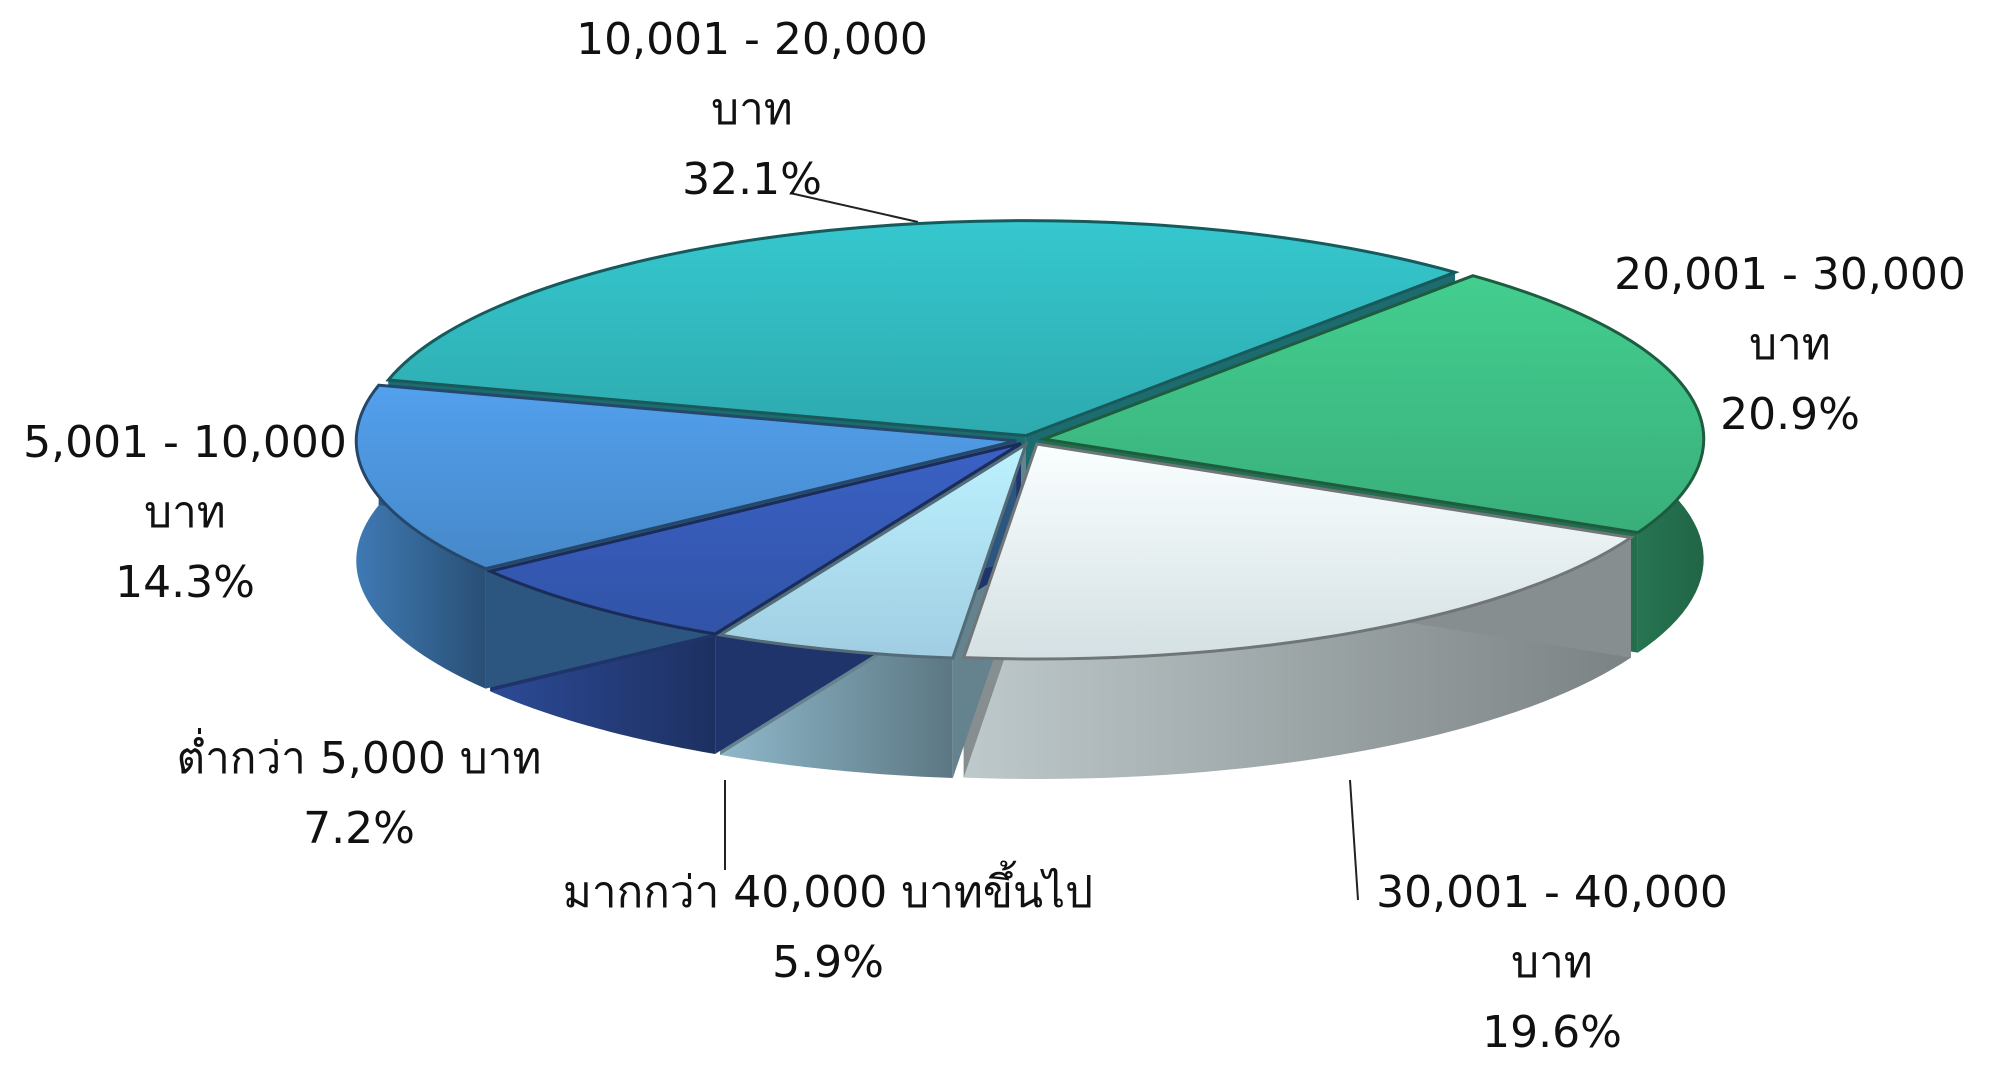 This screenshot has height=1068, width=1998. I want to click on slice-label: 30,001 - 40,000 บาท 19.6%, so click(1552, 963).